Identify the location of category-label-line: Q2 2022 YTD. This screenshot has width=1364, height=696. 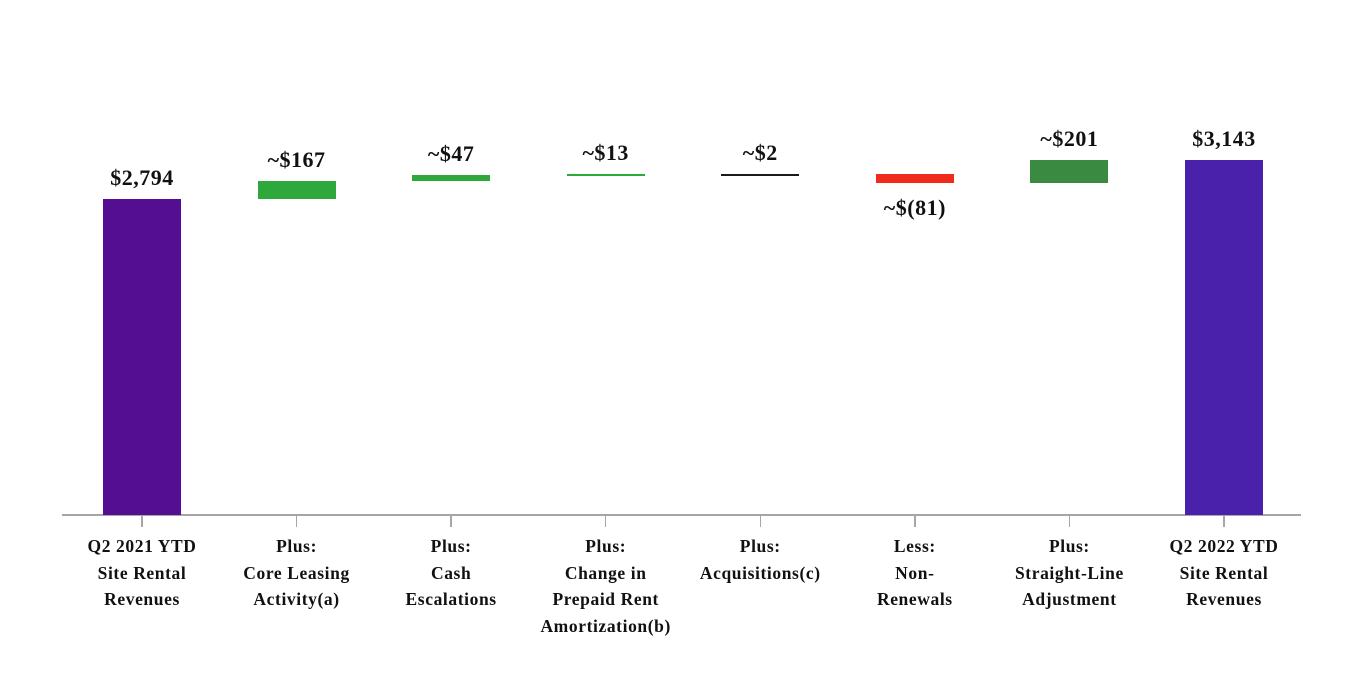
(1224, 546).